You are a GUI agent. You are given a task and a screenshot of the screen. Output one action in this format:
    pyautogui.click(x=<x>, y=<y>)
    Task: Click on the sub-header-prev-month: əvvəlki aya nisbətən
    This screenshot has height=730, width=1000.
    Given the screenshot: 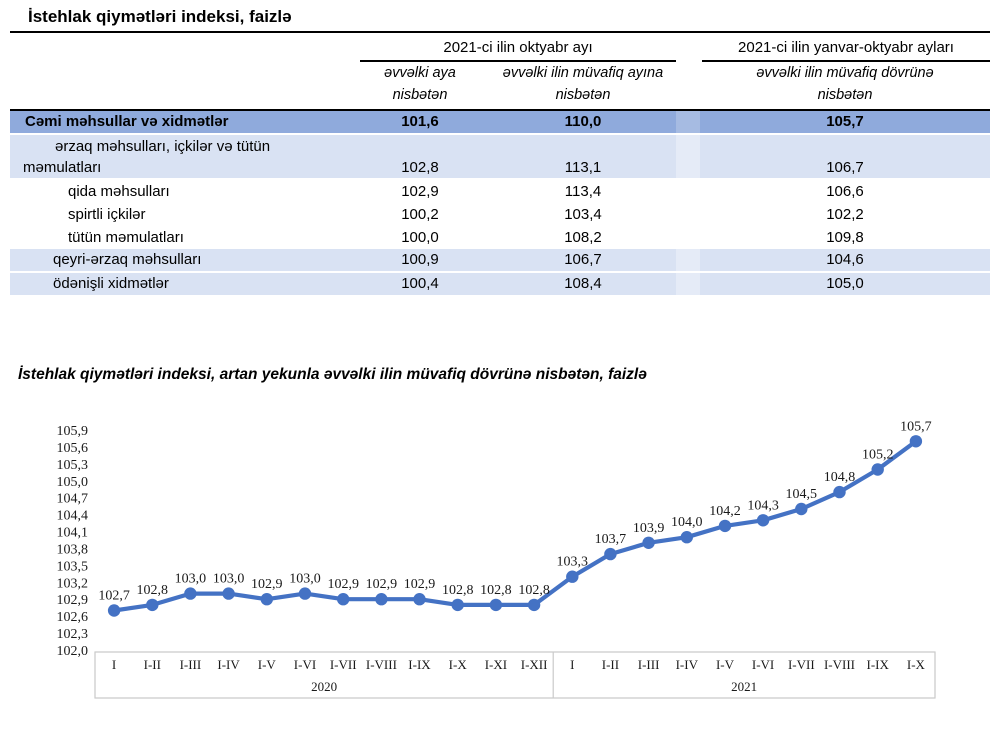 What is the action you would take?
    pyautogui.click(x=420, y=84)
    